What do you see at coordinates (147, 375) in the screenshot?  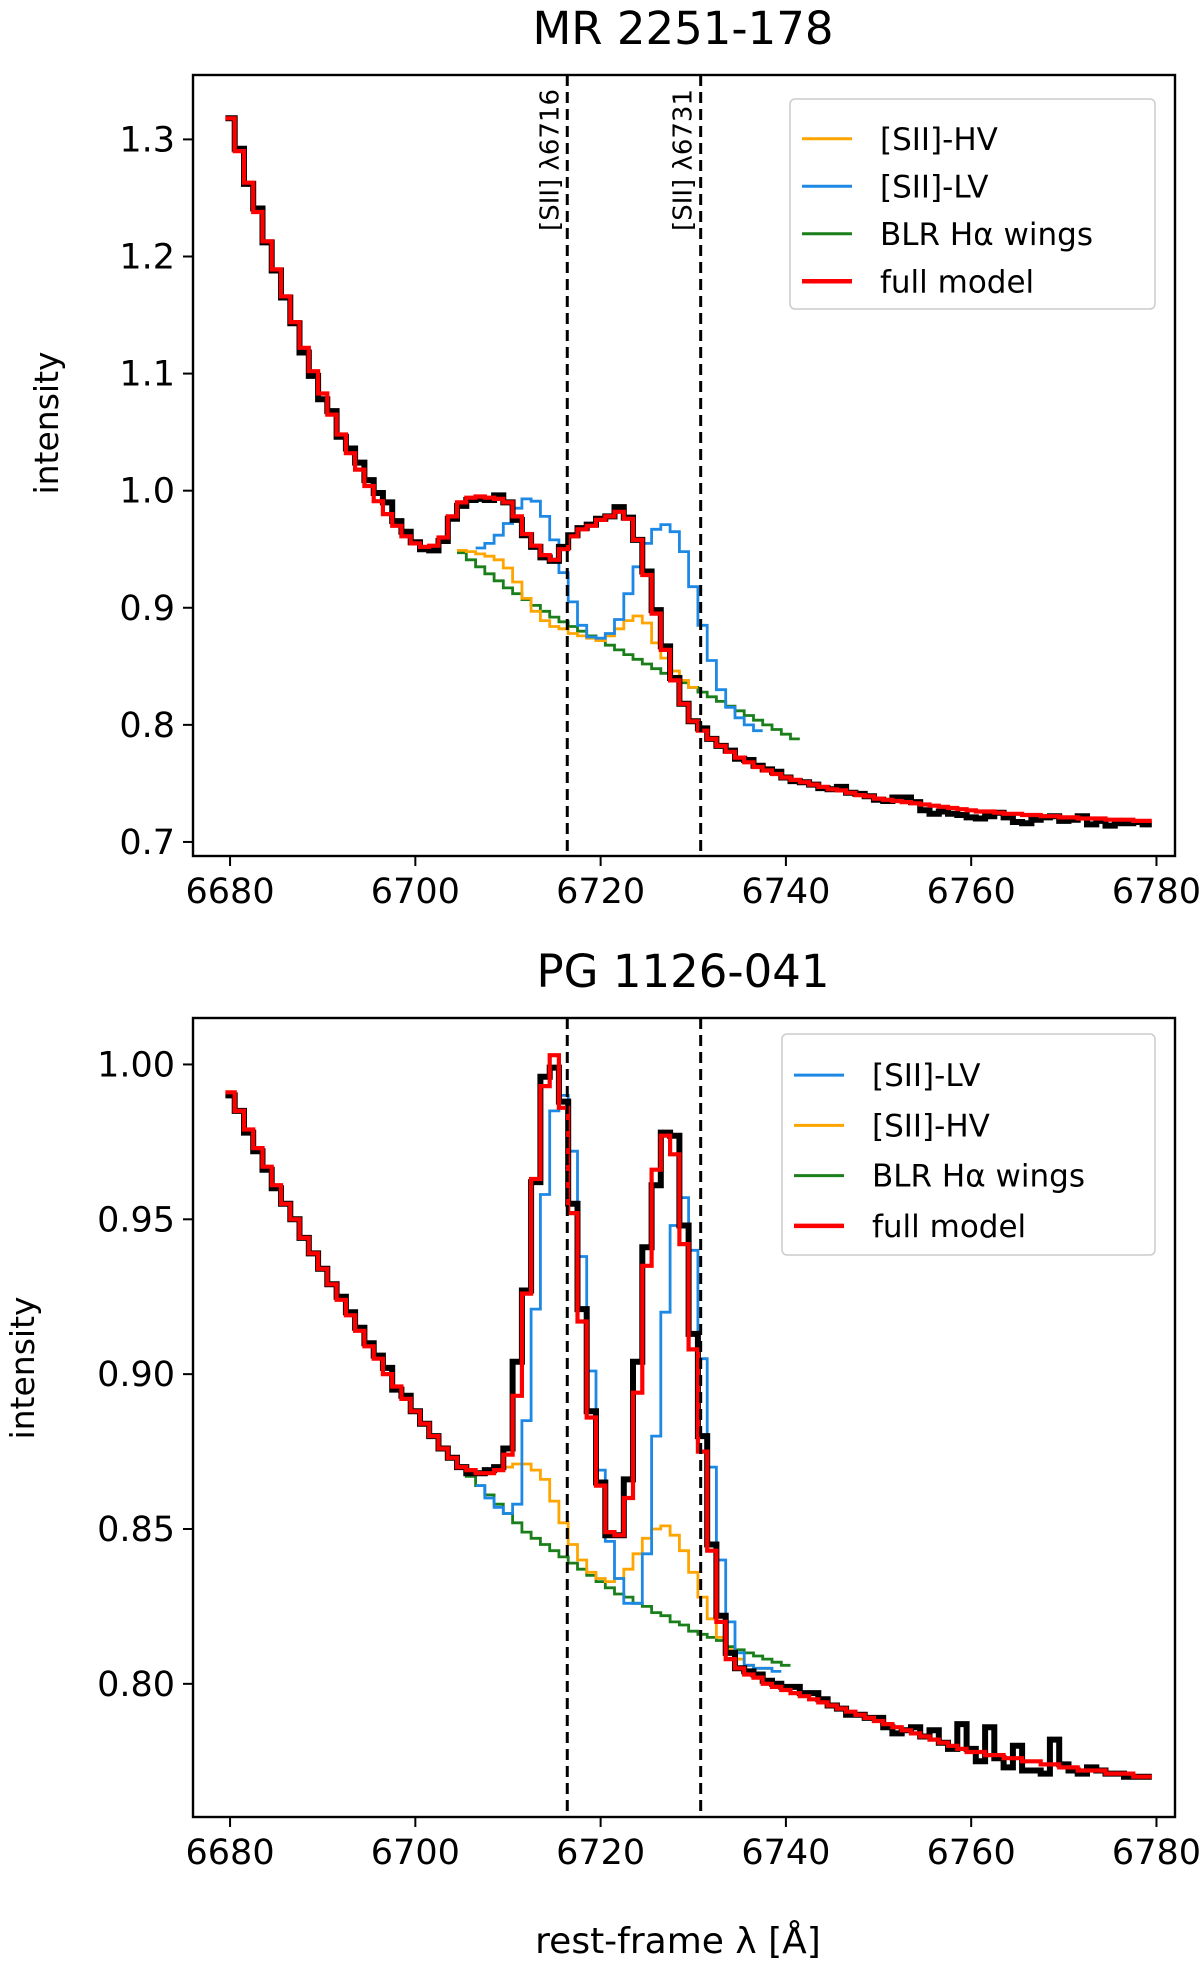 I see `y-tick-label: 1.1` at bounding box center [147, 375].